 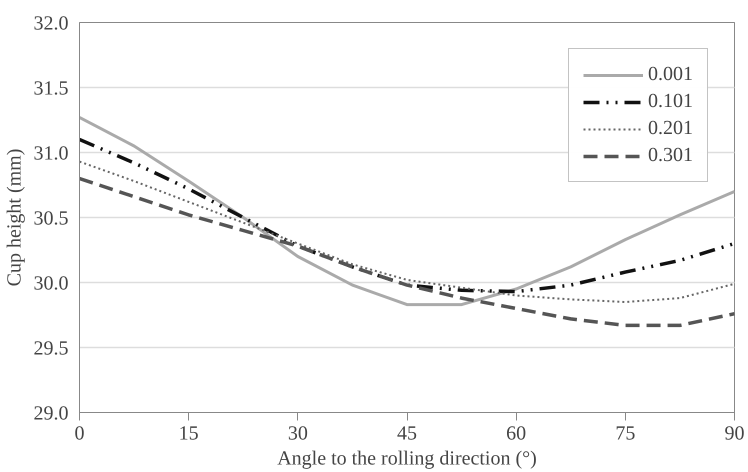 I want to click on x-tick-label: 45, so click(x=407, y=433).